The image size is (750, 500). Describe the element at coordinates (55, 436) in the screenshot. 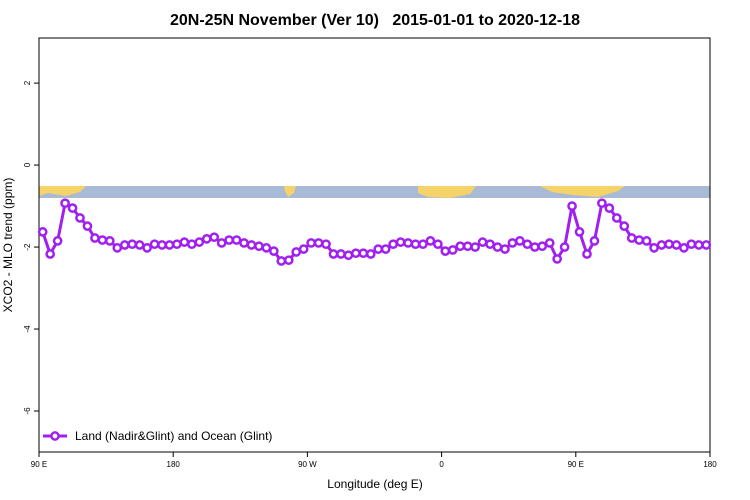

I see `legend-marker` at that location.